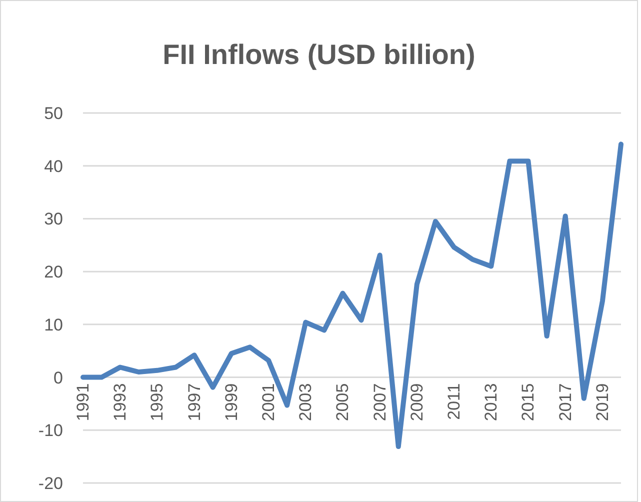 Image resolution: width=641 pixels, height=502 pixels. I want to click on x-tick-label: 2005, so click(342, 402).